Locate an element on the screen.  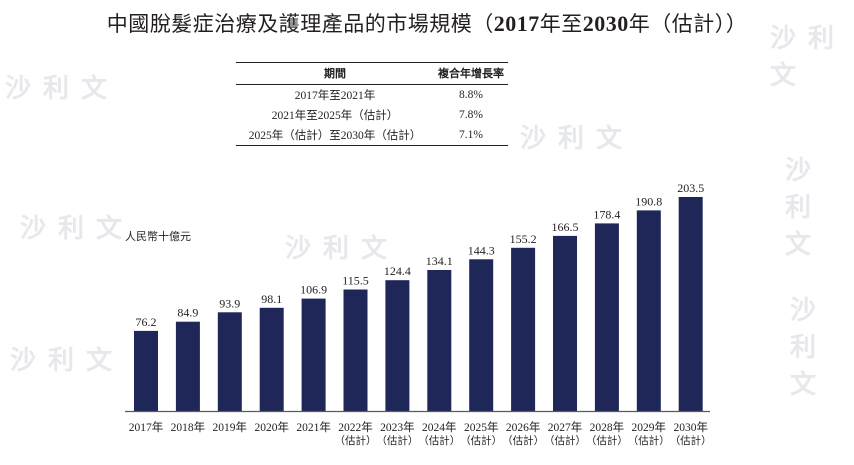
header-period: 期間 is located at coordinates (335, 73).